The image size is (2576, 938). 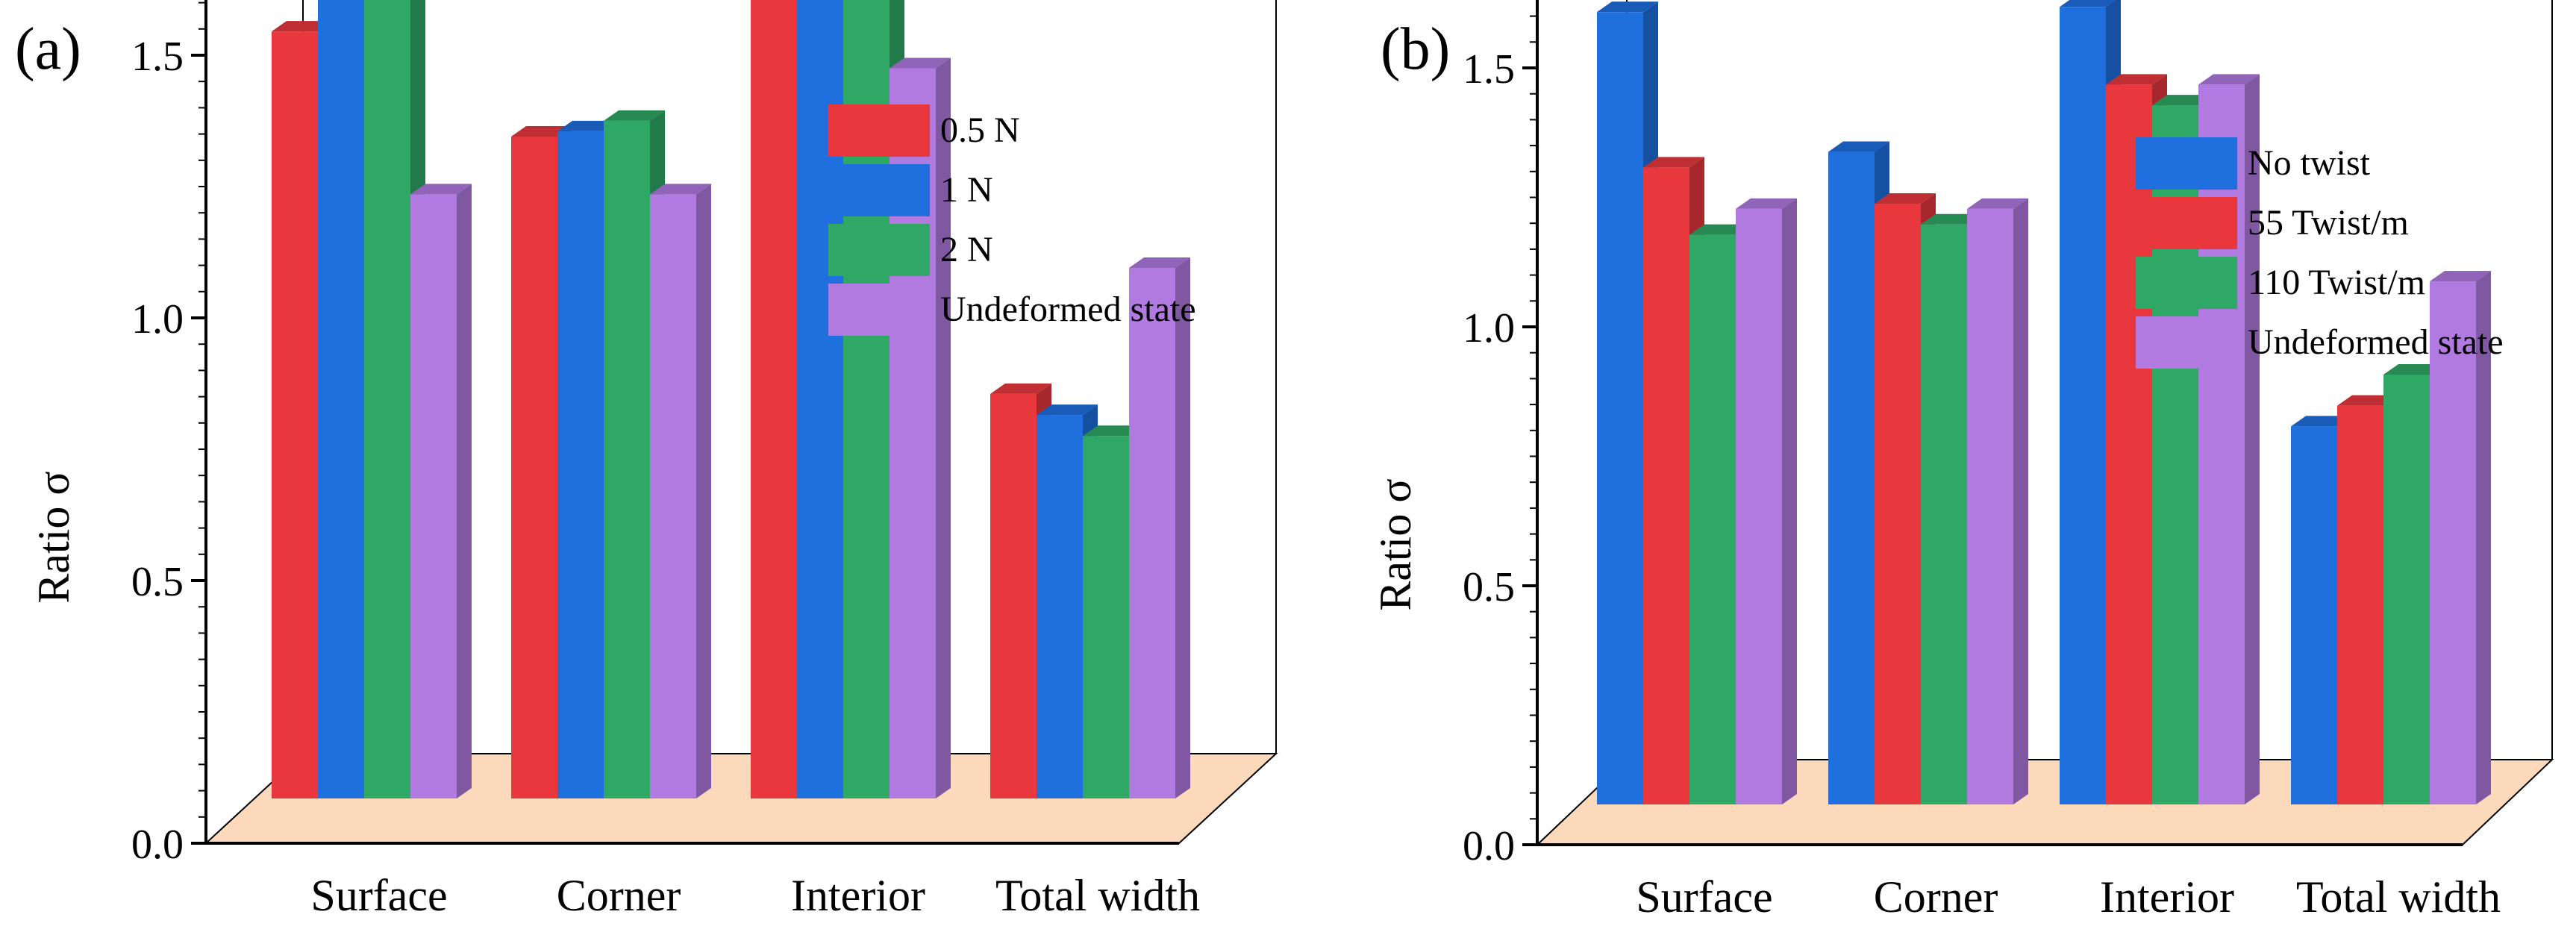 What do you see at coordinates (48, 49) in the screenshot?
I see `panel-label: (a)` at bounding box center [48, 49].